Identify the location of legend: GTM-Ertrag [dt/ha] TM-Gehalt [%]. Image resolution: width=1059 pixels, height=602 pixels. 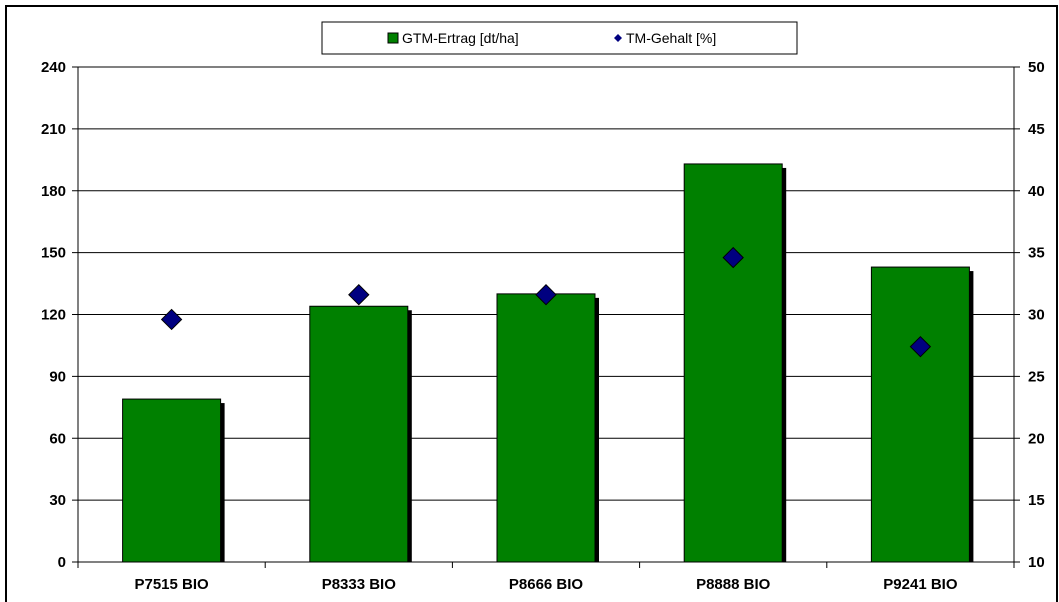
(559, 38).